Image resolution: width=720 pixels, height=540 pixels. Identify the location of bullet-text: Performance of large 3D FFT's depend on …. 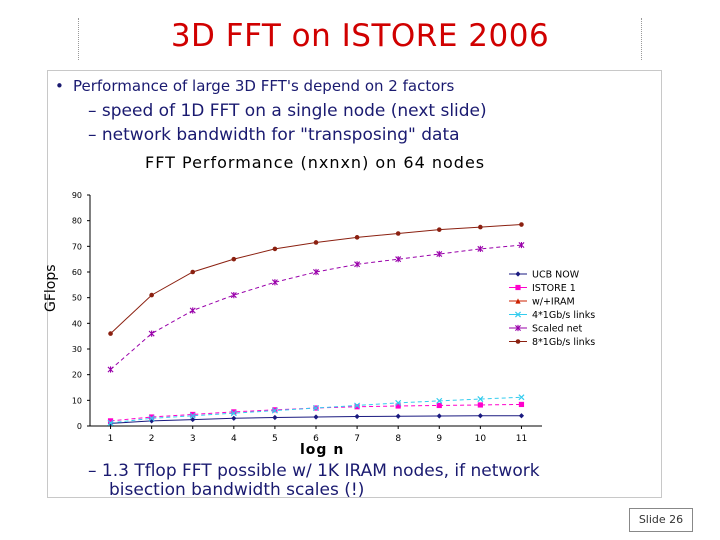
(264, 86).